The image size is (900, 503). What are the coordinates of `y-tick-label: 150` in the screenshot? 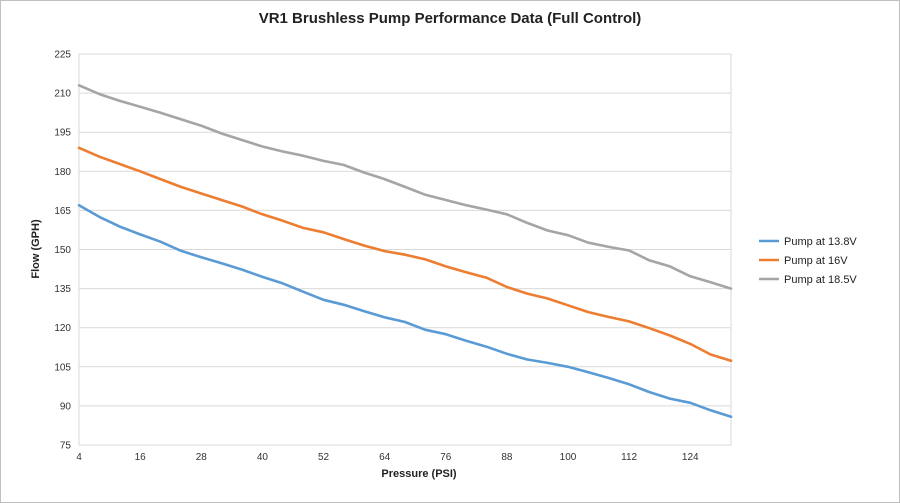 It's located at (62, 250).